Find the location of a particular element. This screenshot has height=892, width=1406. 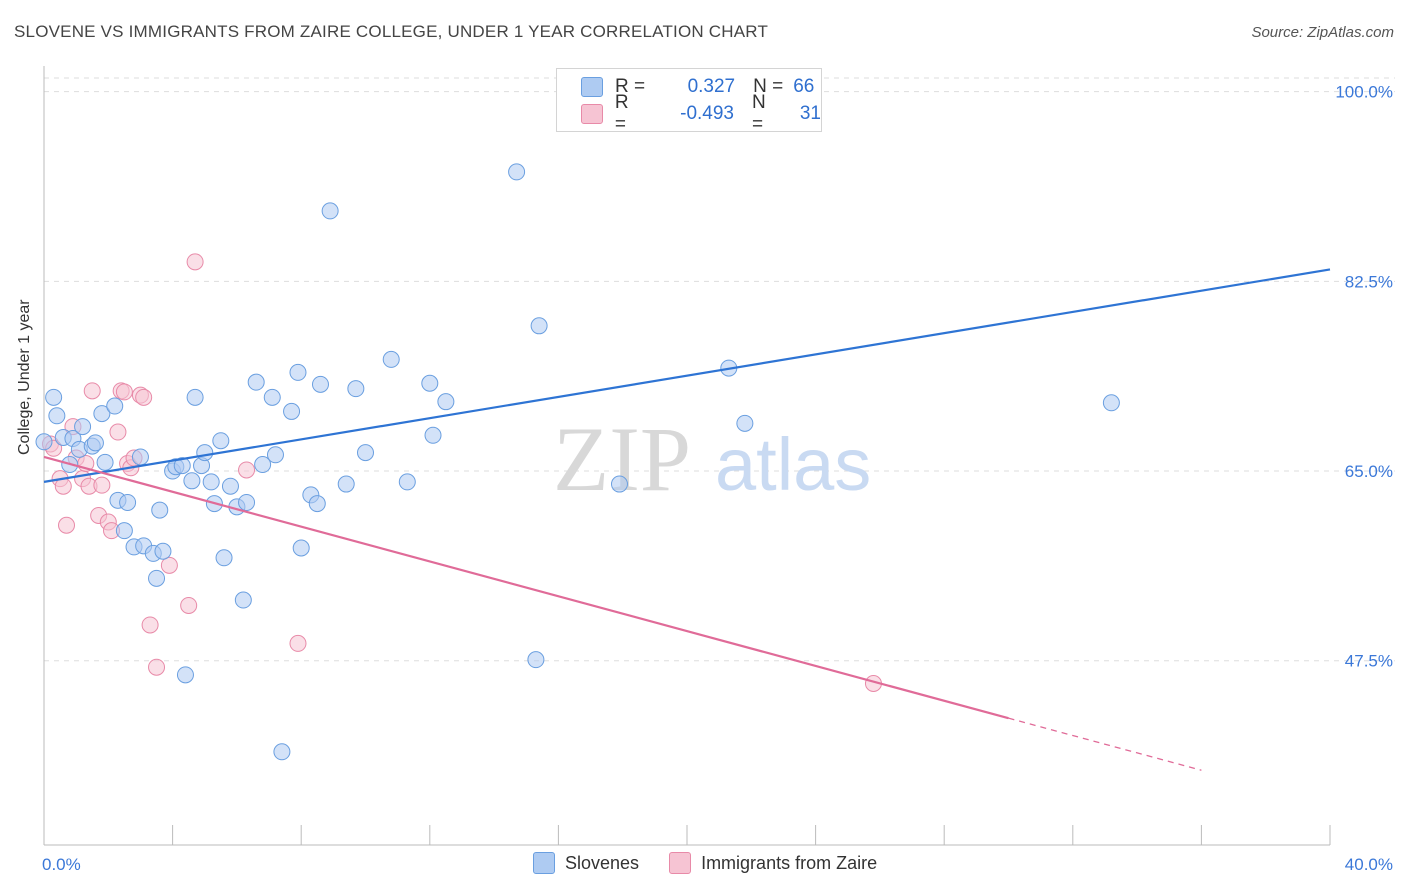

legend-item-slovenes: Slovenes is located at coordinates (586, 863).